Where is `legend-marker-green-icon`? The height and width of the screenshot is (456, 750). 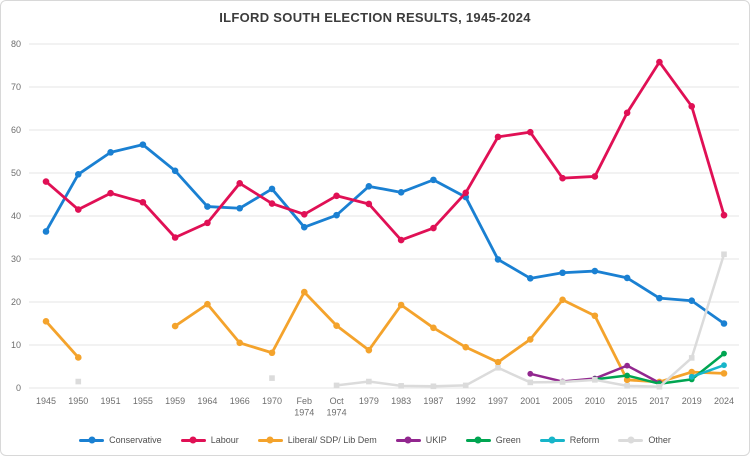
legend-marker-green-icon is located at coordinates (478, 440).